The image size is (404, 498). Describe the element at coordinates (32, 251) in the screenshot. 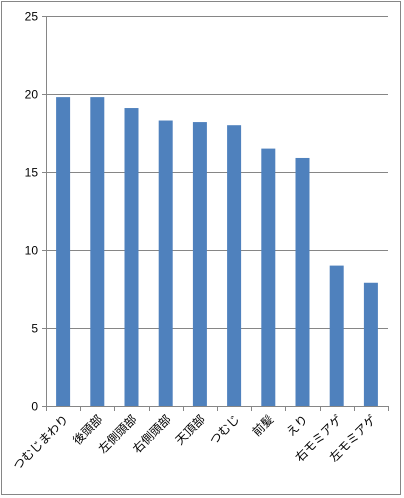

I see `y-tick-label: 10` at that location.